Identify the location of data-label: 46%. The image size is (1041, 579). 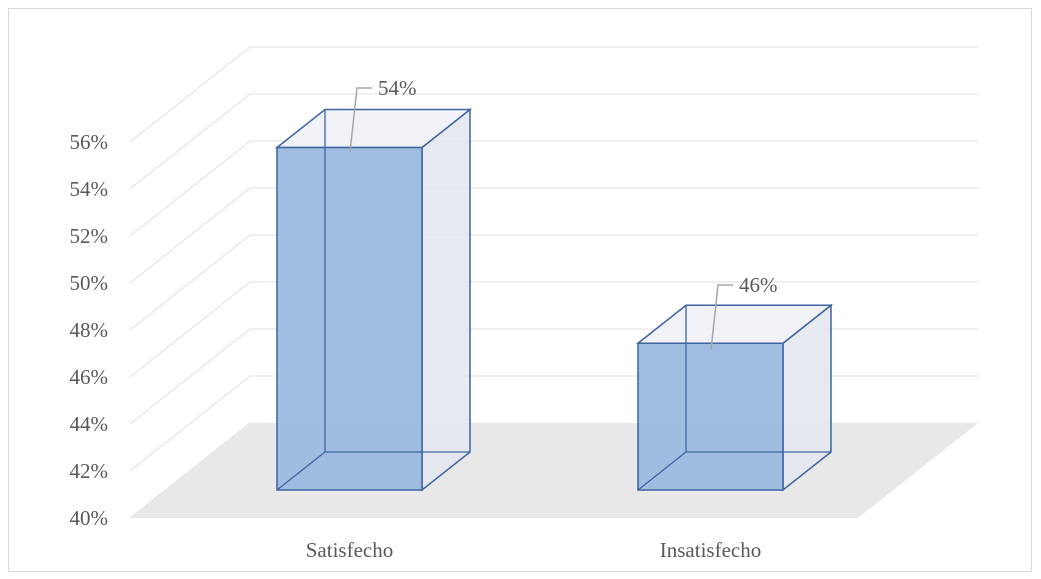
(758, 285).